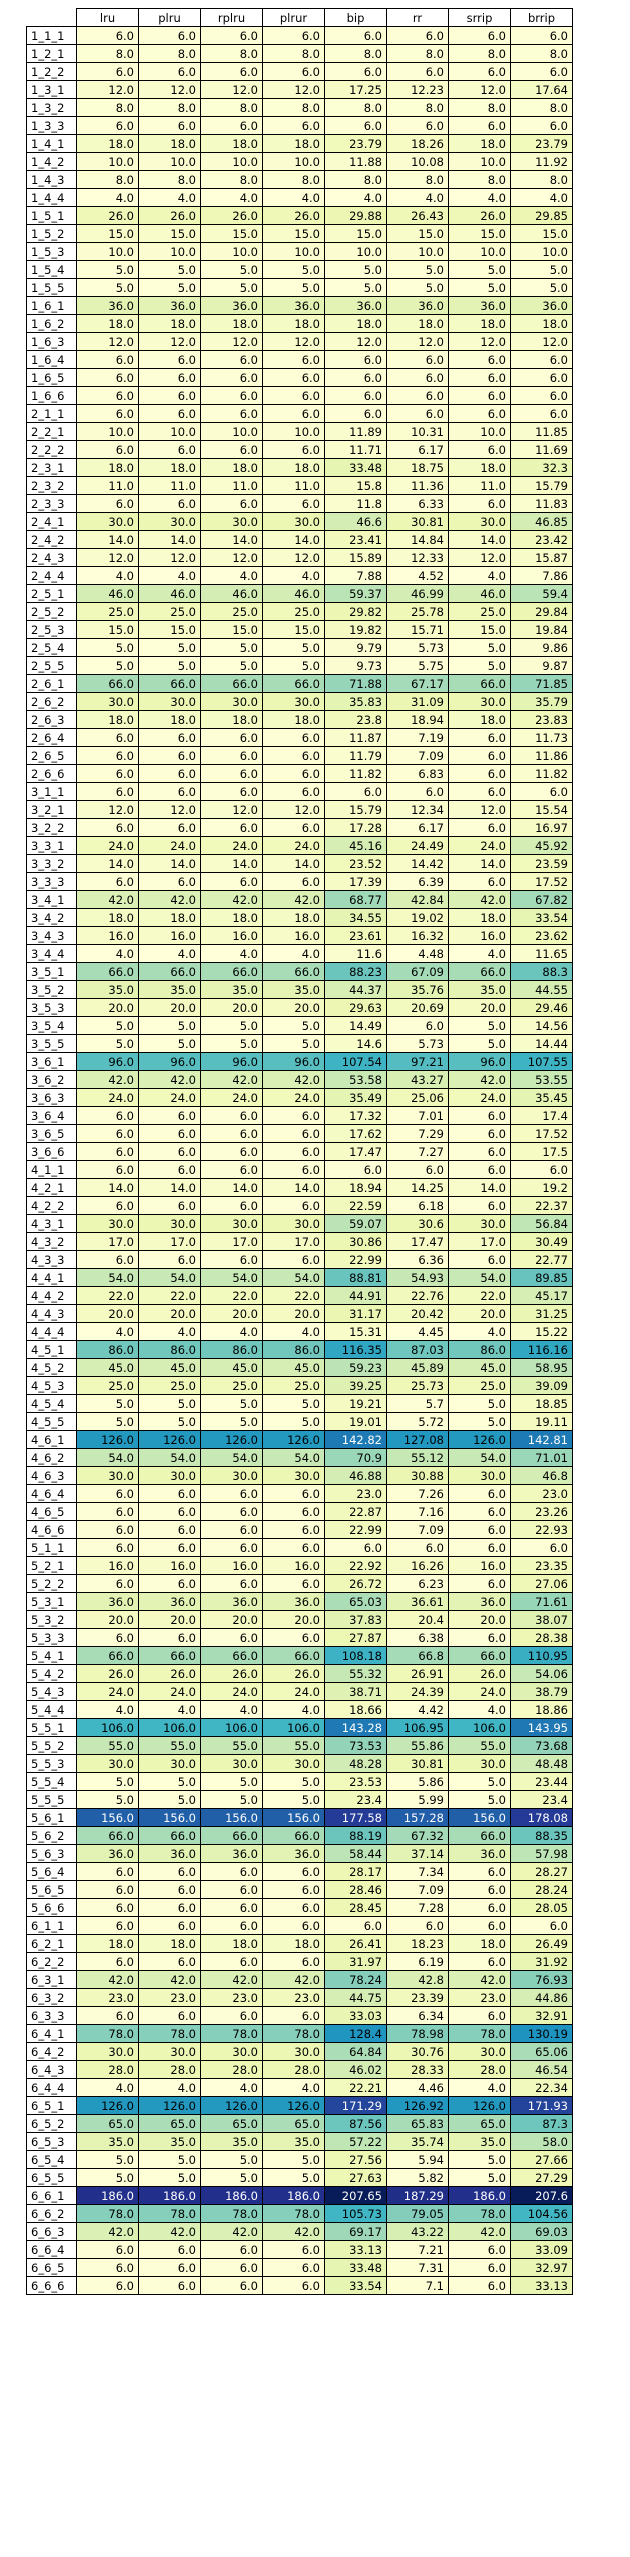 This screenshot has height=2557, width=630. I want to click on heatmap-cell: 18.66, so click(355, 1709).